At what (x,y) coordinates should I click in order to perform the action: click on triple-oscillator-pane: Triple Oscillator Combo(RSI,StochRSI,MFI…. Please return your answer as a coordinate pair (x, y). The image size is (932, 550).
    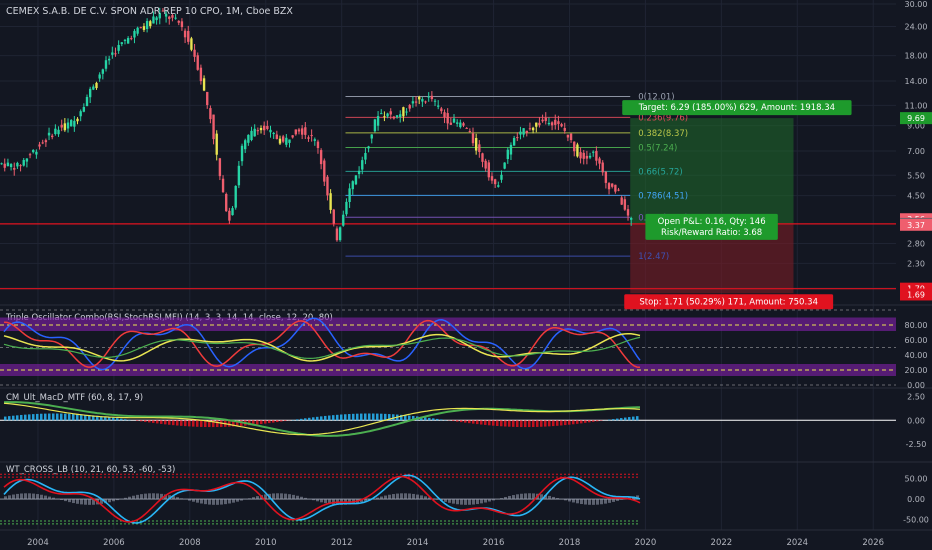
    Looking at the image, I should click on (463, 349).